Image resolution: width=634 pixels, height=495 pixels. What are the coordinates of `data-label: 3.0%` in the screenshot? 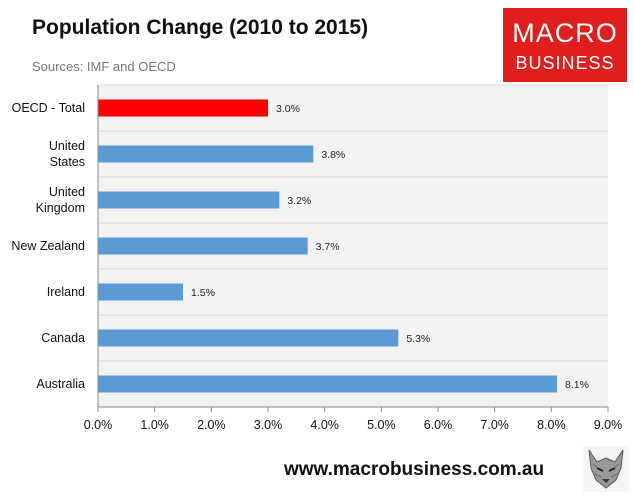 It's located at (288, 109).